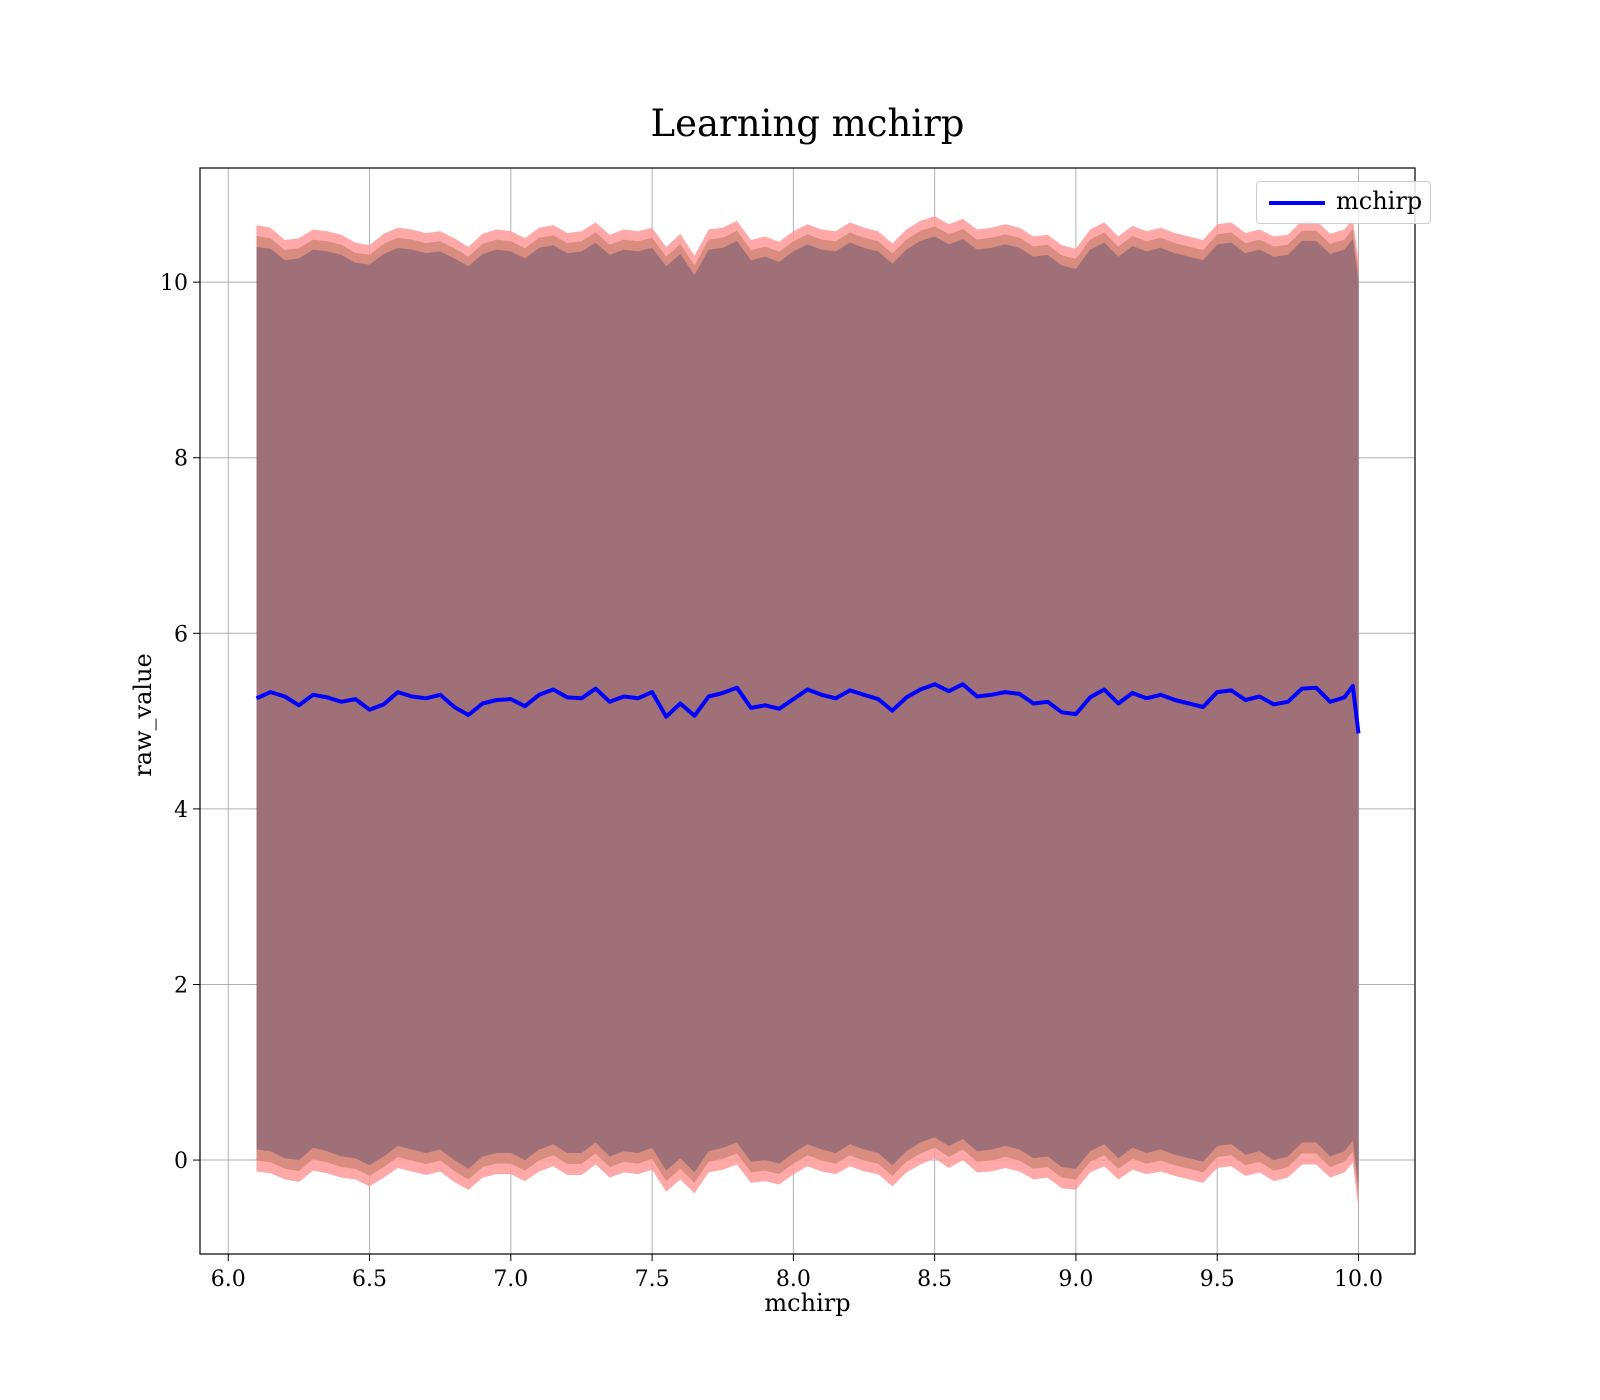 This screenshot has width=1600, height=1400. I want to click on legend-label: mchirp, so click(1379, 201).